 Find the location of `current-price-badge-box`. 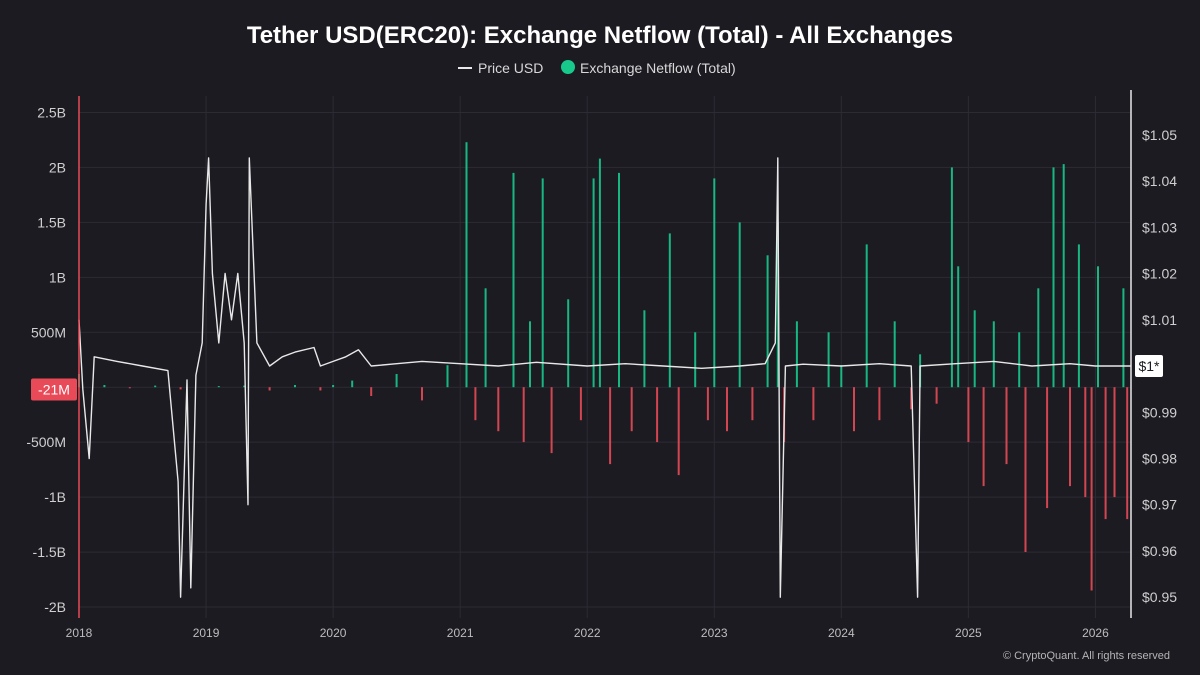

current-price-badge-box is located at coordinates (1149, 366).